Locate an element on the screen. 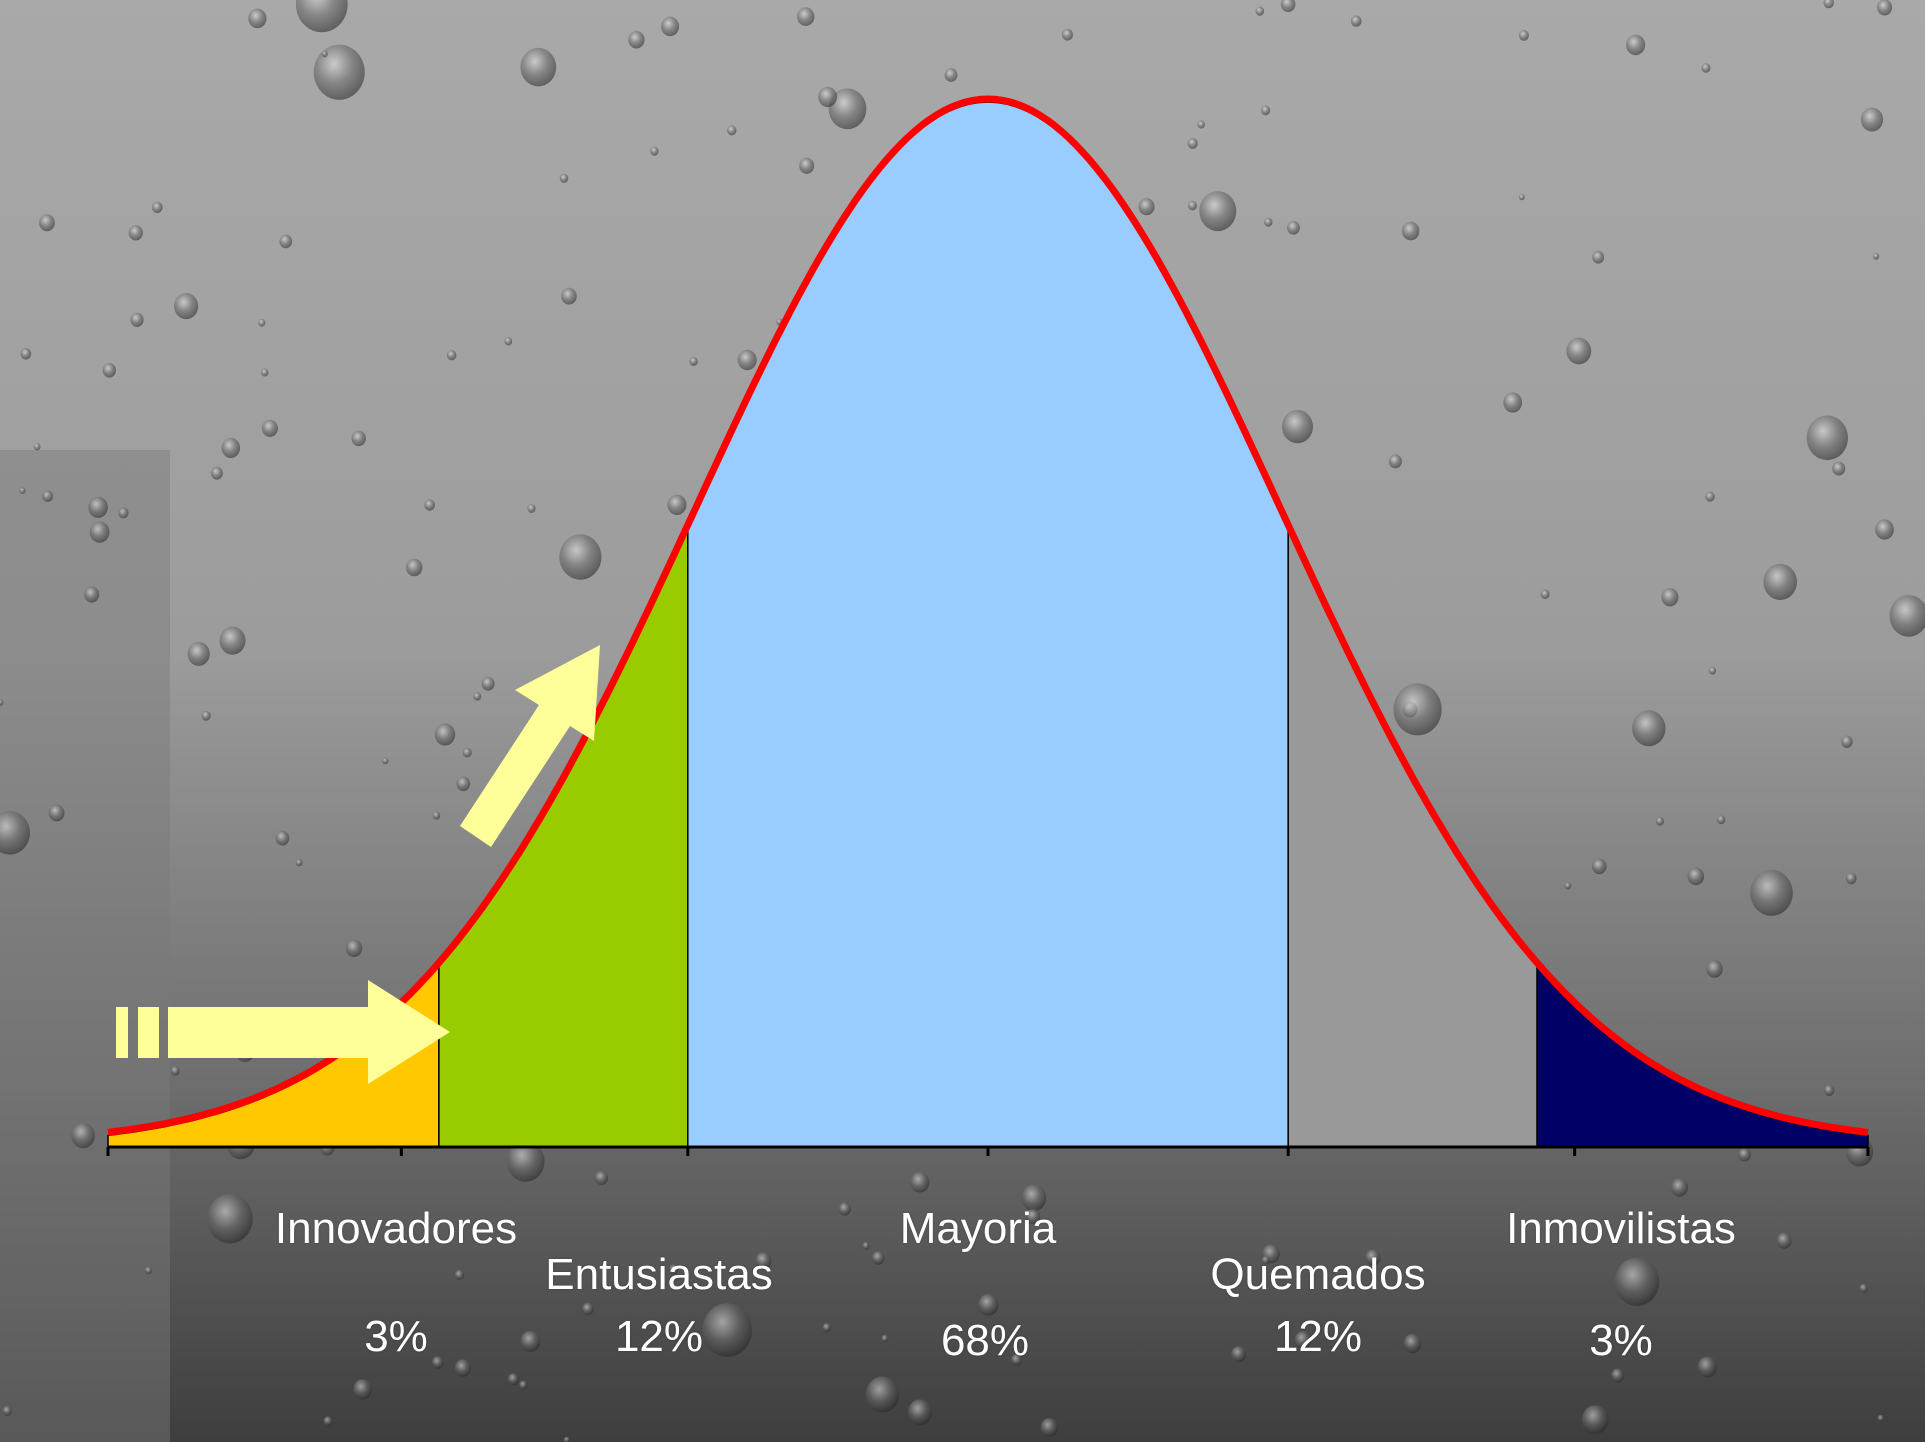 This screenshot has height=1442, width=1925. segment-percent-mayoria: 68% is located at coordinates (985, 1340).